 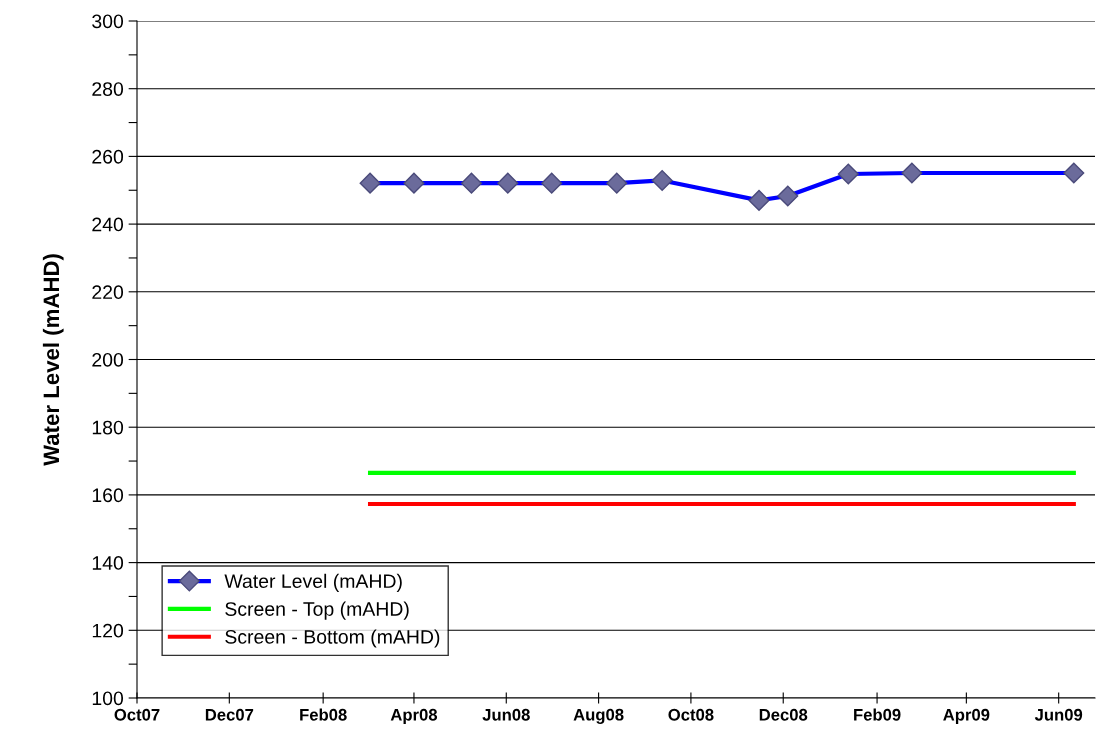 I want to click on y-tick-label: 160, so click(x=108, y=495).